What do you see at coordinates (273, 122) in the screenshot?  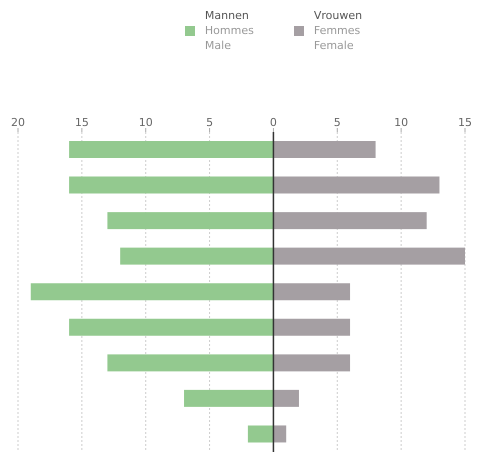 I see `x-tick-label: 0` at bounding box center [273, 122].